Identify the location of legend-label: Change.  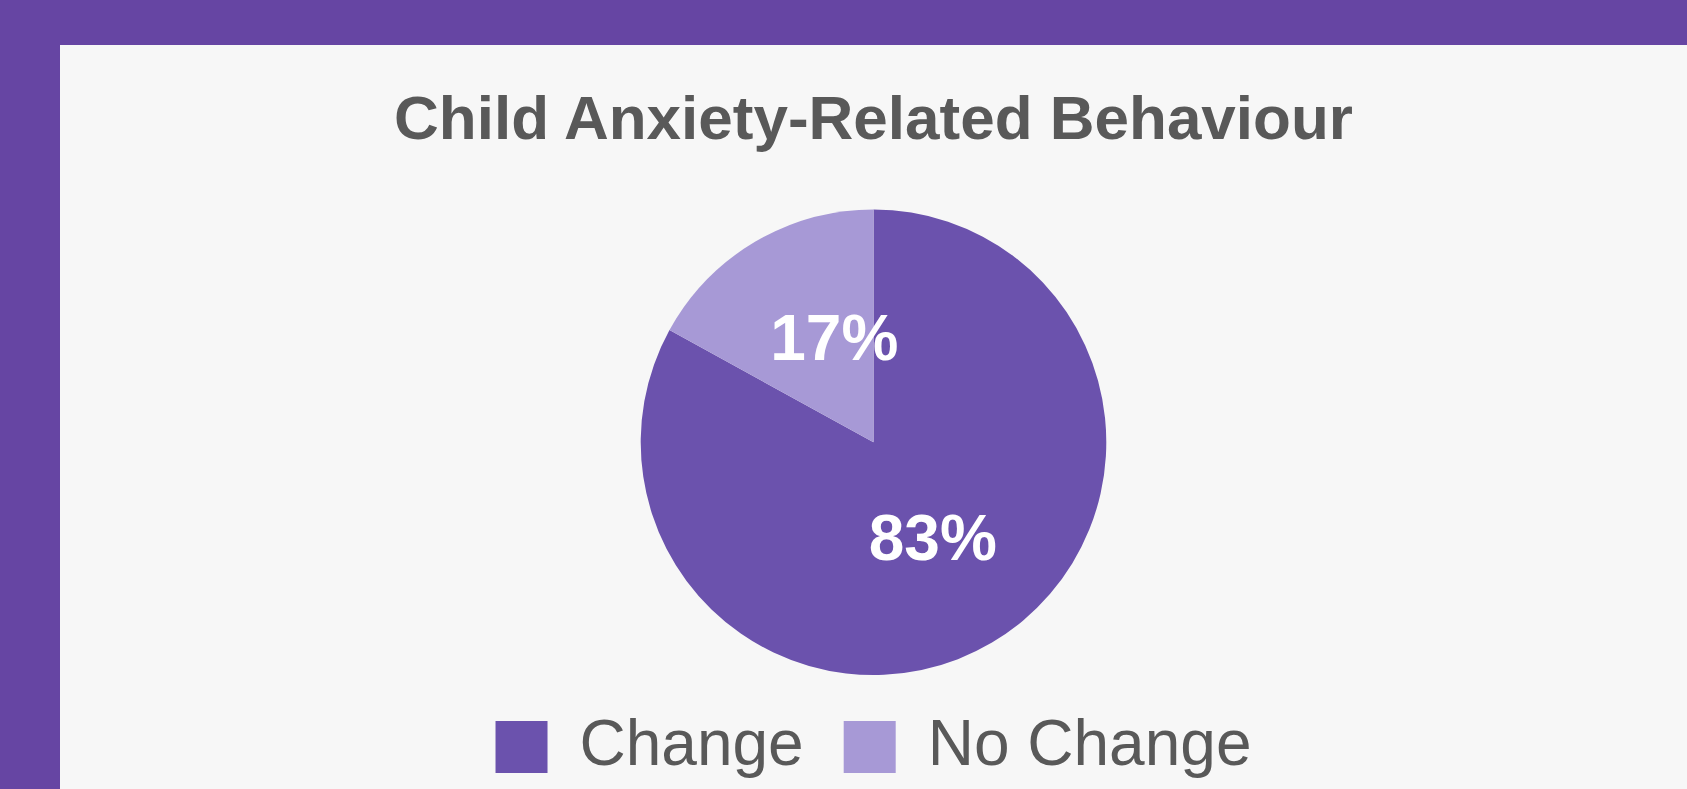
(691, 742).